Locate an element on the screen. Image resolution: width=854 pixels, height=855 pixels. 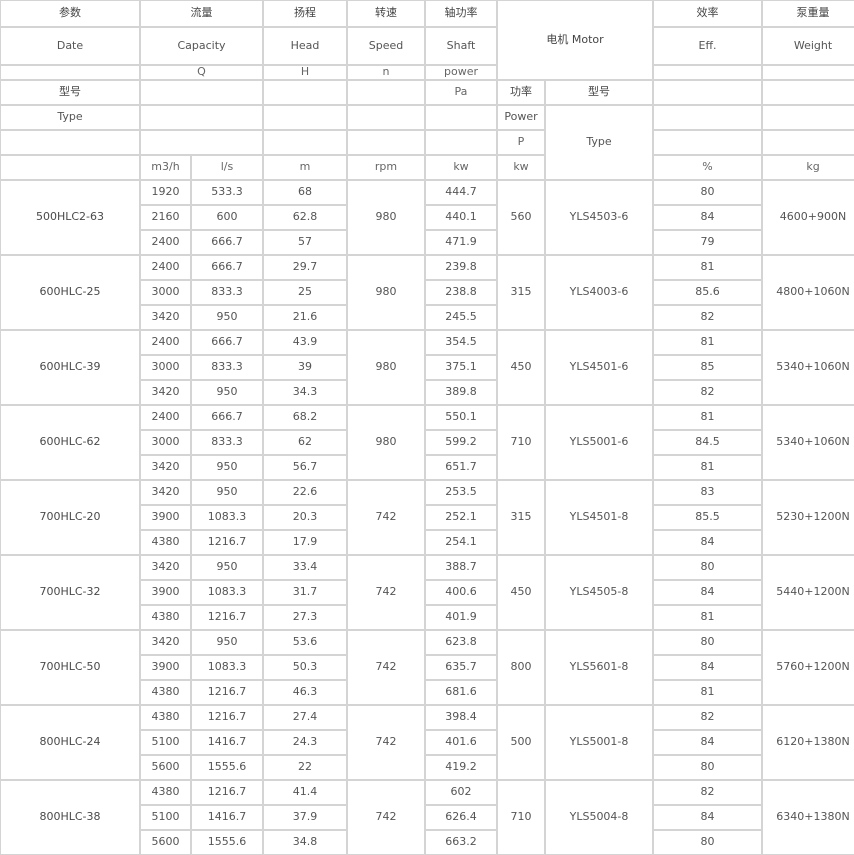
shaft-power-value: 253.5 is located at coordinates (461, 492).